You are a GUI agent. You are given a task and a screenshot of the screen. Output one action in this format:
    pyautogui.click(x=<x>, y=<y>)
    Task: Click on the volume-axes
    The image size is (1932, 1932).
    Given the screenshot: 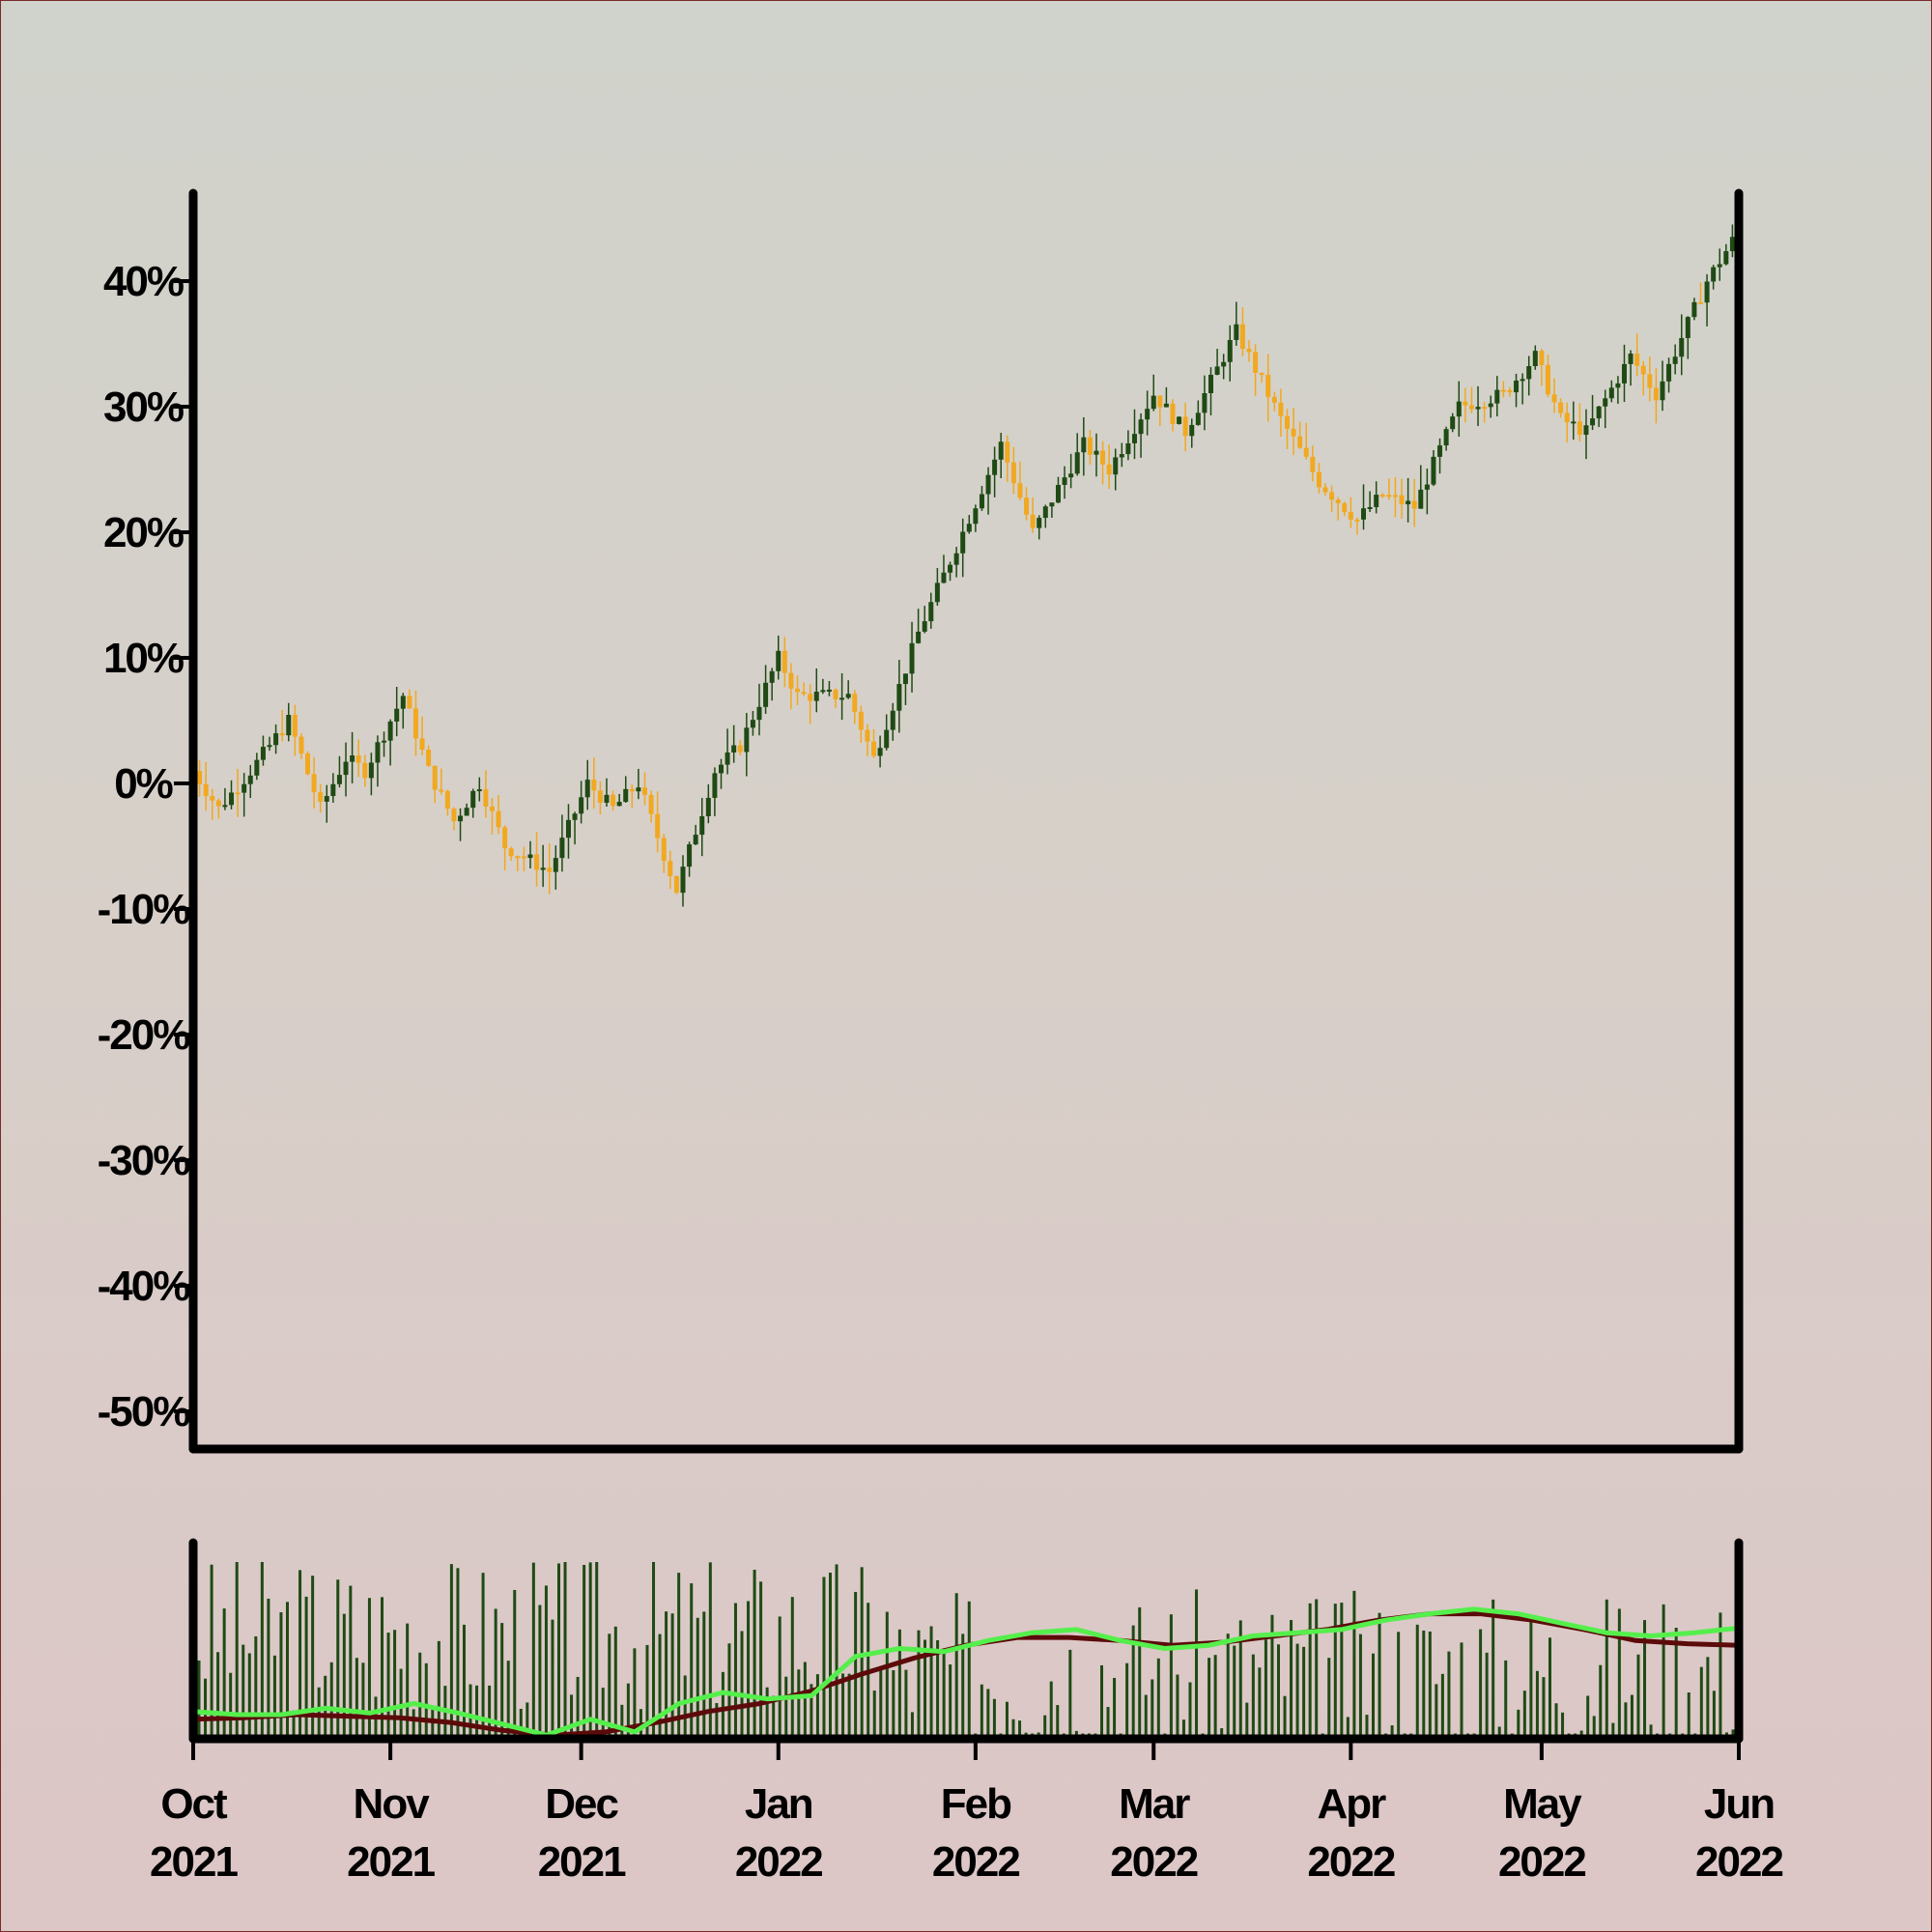 What is the action you would take?
    pyautogui.click(x=966, y=1641)
    